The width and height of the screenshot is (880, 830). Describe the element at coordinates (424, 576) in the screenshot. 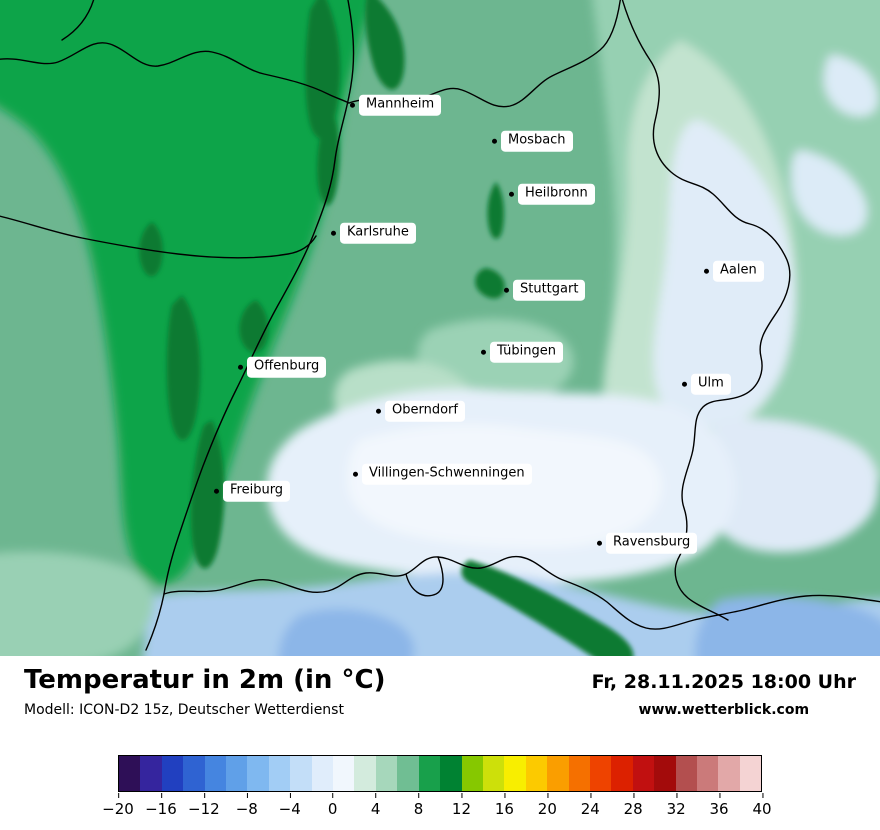

I see `border-rhine-knee` at that location.